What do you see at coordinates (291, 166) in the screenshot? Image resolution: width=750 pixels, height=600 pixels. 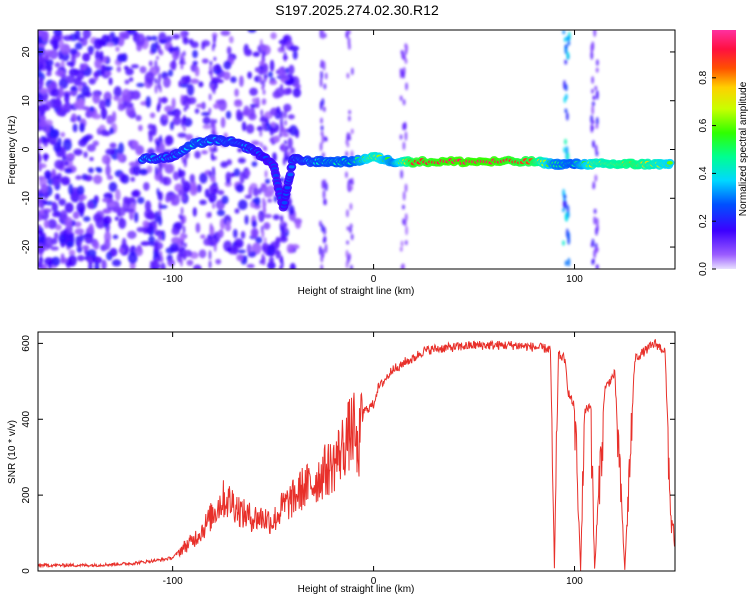 I see `ridge-core` at bounding box center [291, 166].